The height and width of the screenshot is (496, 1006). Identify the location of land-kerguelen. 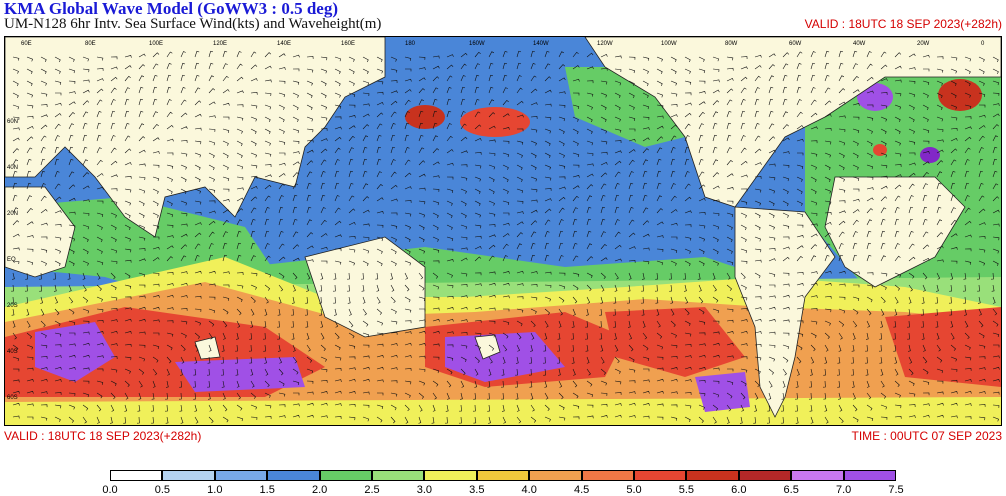
(207, 348).